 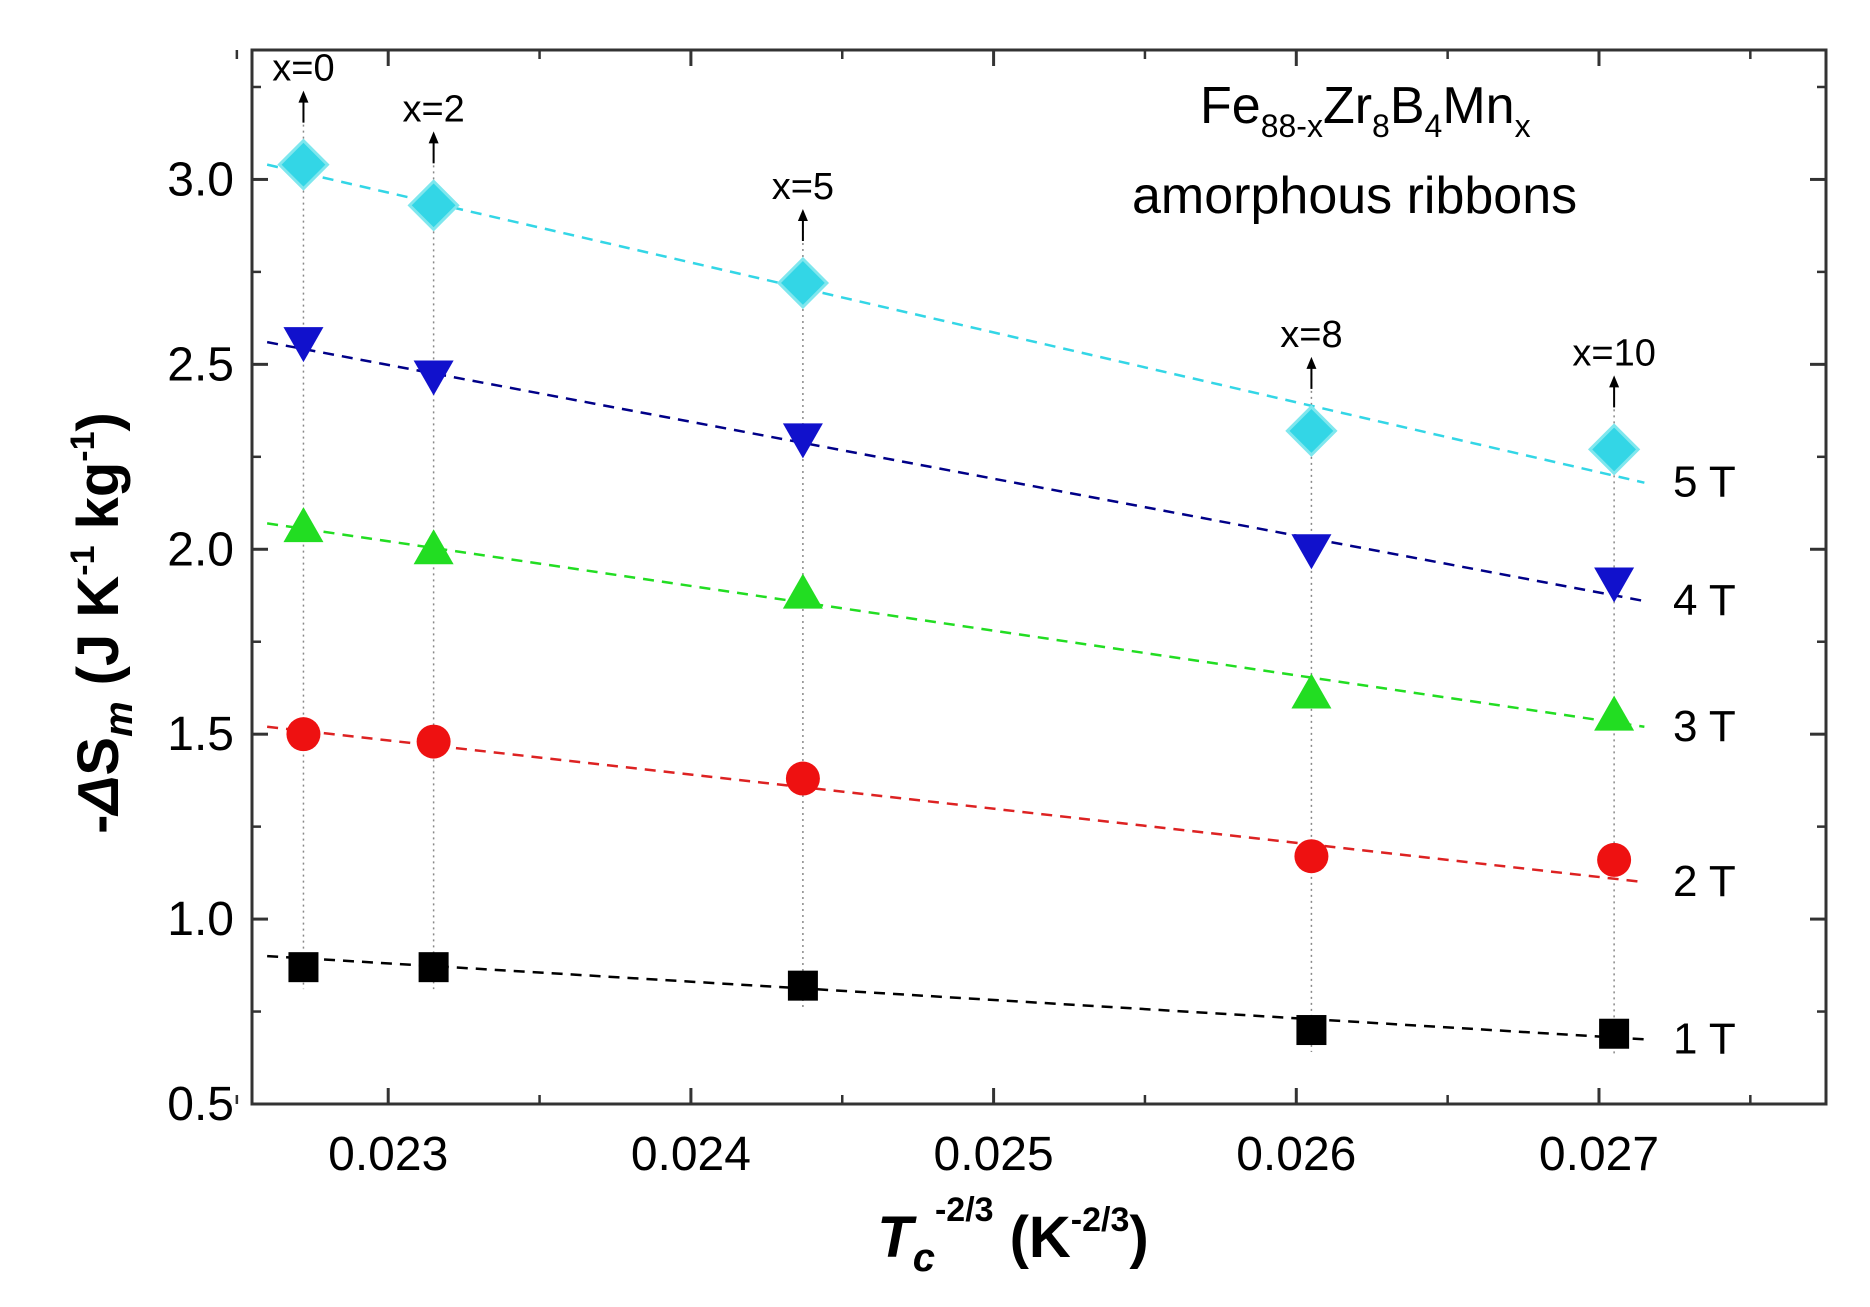 What do you see at coordinates (955, 471) in the screenshot?
I see `fit-line-4t` at bounding box center [955, 471].